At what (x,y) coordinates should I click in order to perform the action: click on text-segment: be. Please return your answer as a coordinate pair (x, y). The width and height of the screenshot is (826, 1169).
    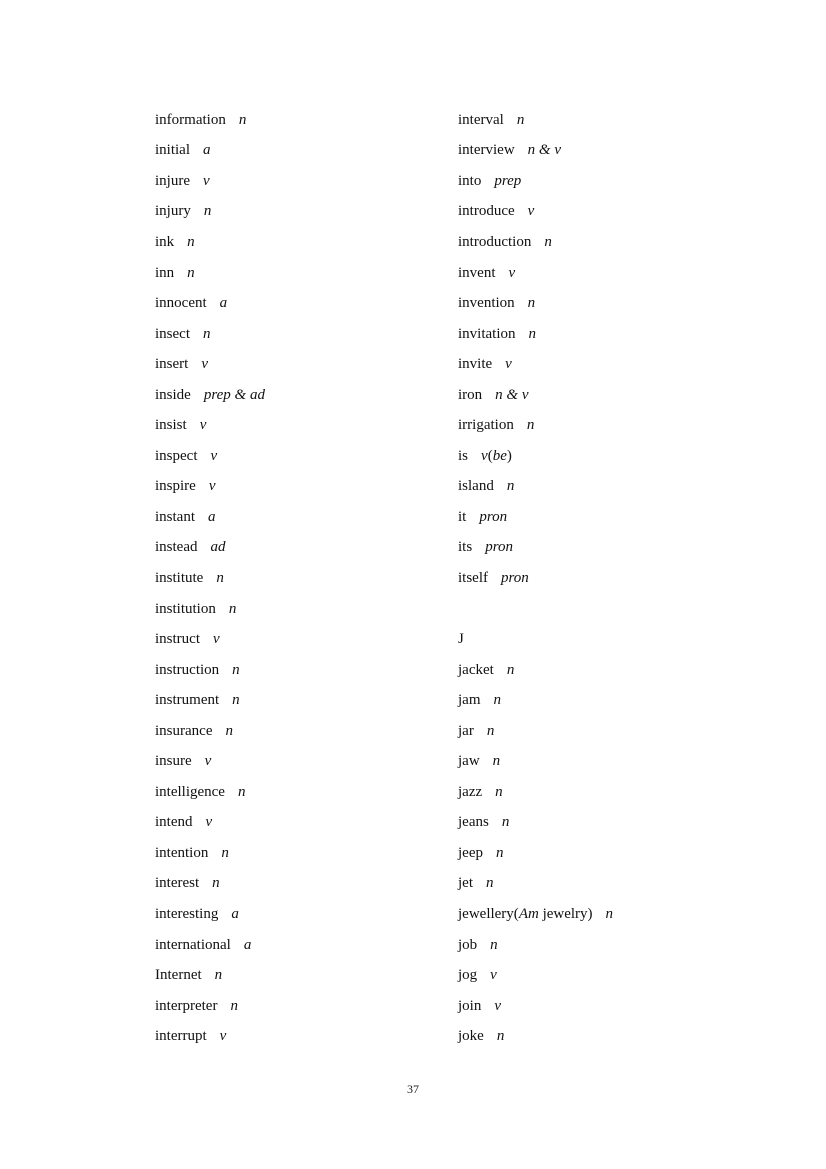
    Looking at the image, I should click on (499, 455).